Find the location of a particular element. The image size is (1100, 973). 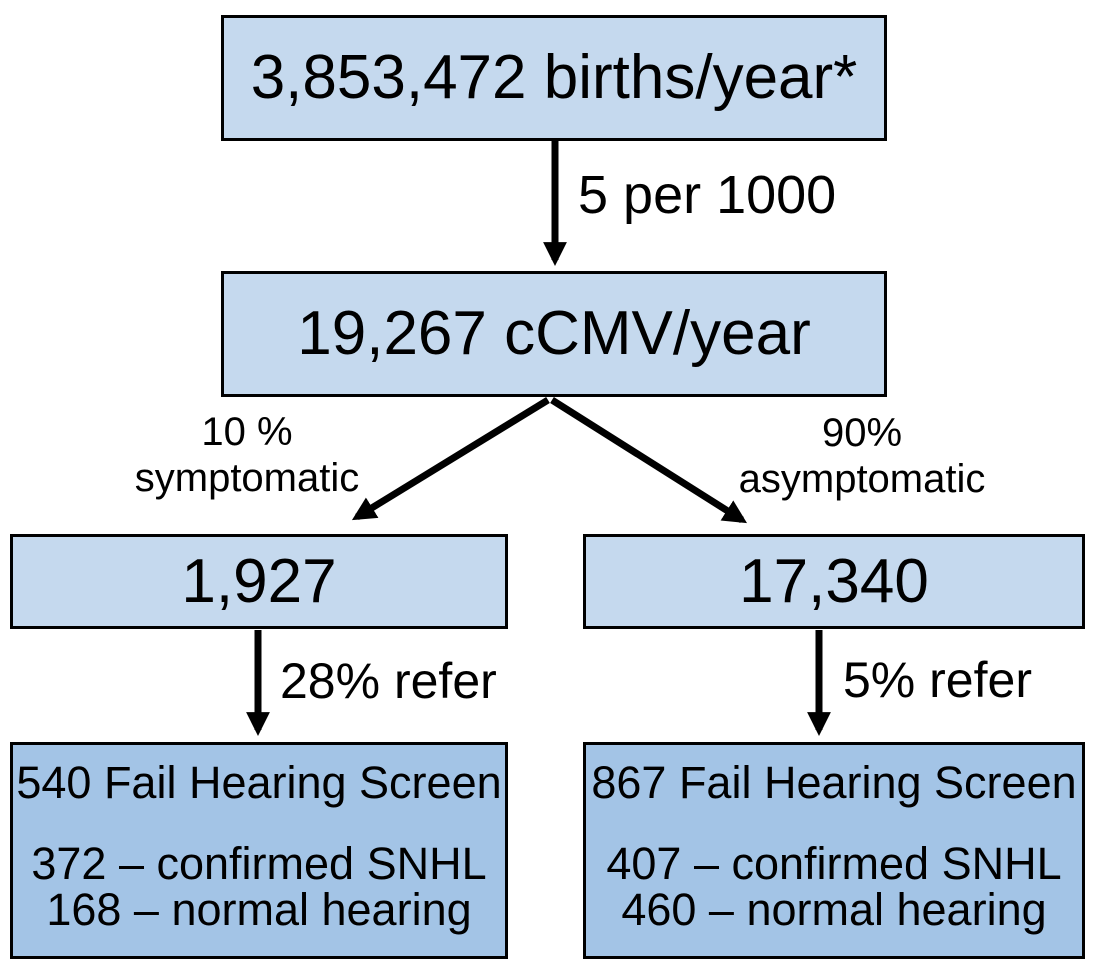

branch-label-symptomatic: 10 % symptomatic is located at coordinates (247, 455).